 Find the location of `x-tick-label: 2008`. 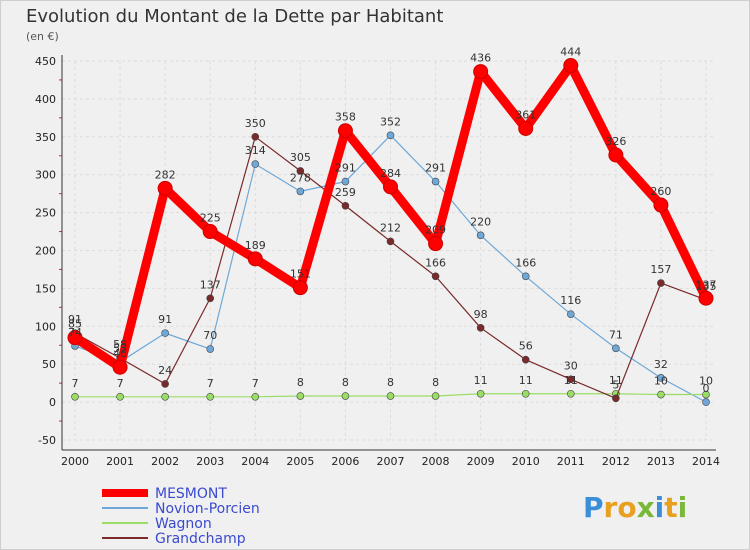

x-tick-label: 2008 is located at coordinates (436, 461).